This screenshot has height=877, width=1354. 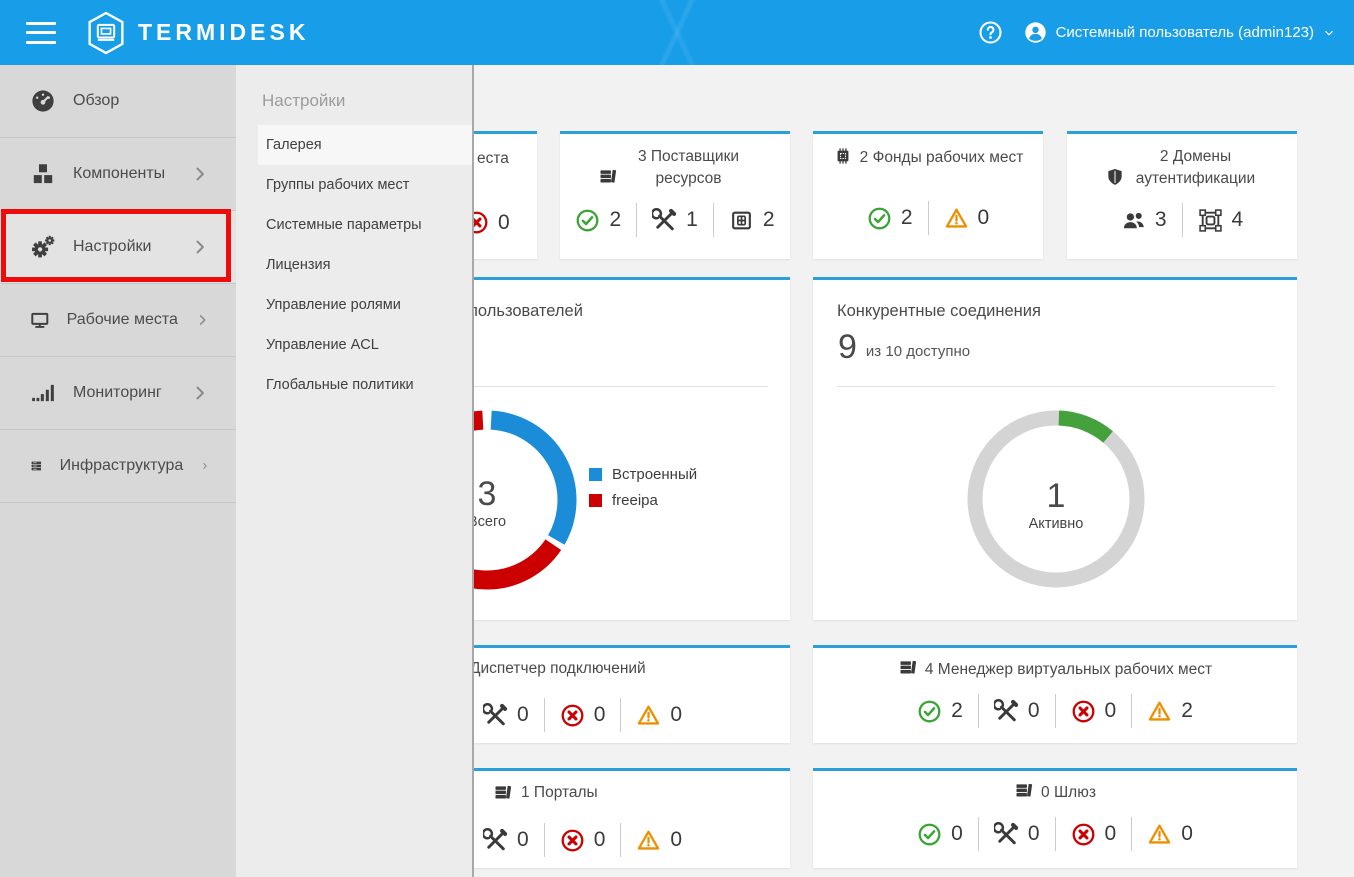 What do you see at coordinates (298, 265) in the screenshot?
I see `submenu-item-license: Лицензия` at bounding box center [298, 265].